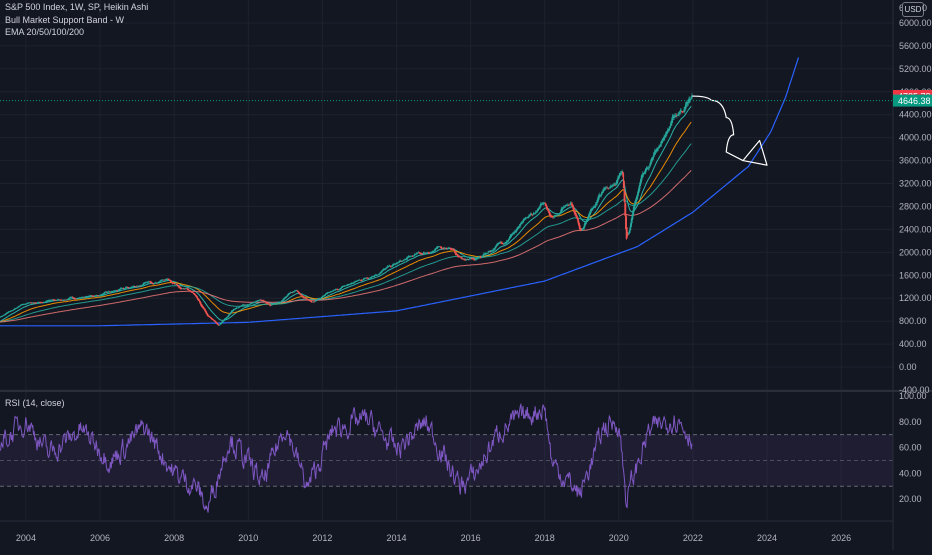  I want to click on legend-indicator-ema: EMA 20/50/100/200, so click(45, 32).